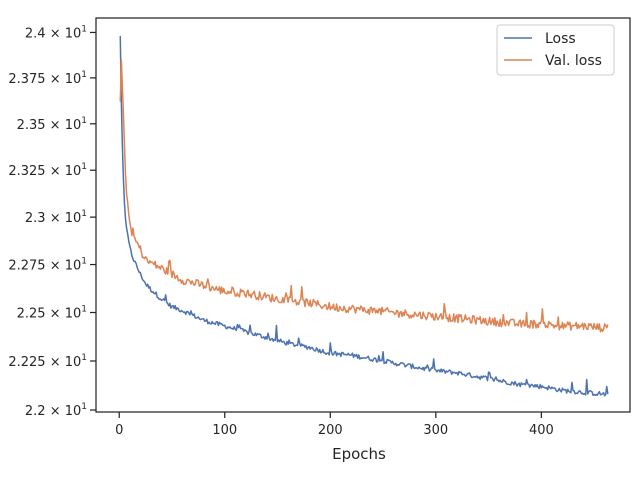 The width and height of the screenshot is (640, 484). I want to click on x-tick-label: 400, so click(541, 430).